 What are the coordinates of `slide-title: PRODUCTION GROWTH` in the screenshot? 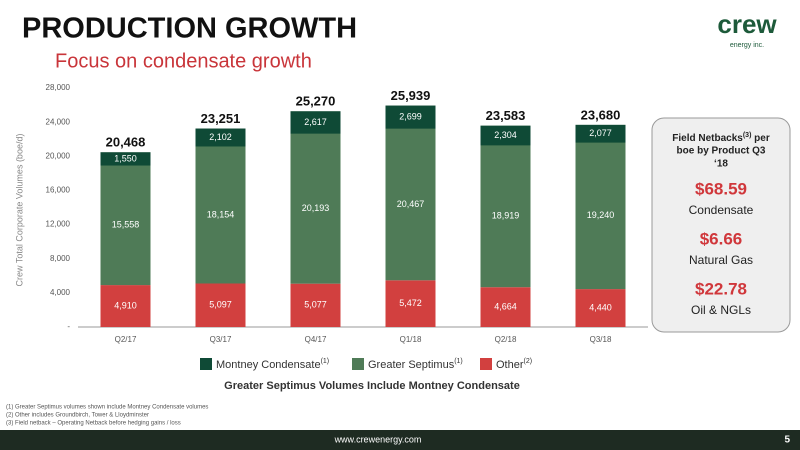 It's located at (189, 29).